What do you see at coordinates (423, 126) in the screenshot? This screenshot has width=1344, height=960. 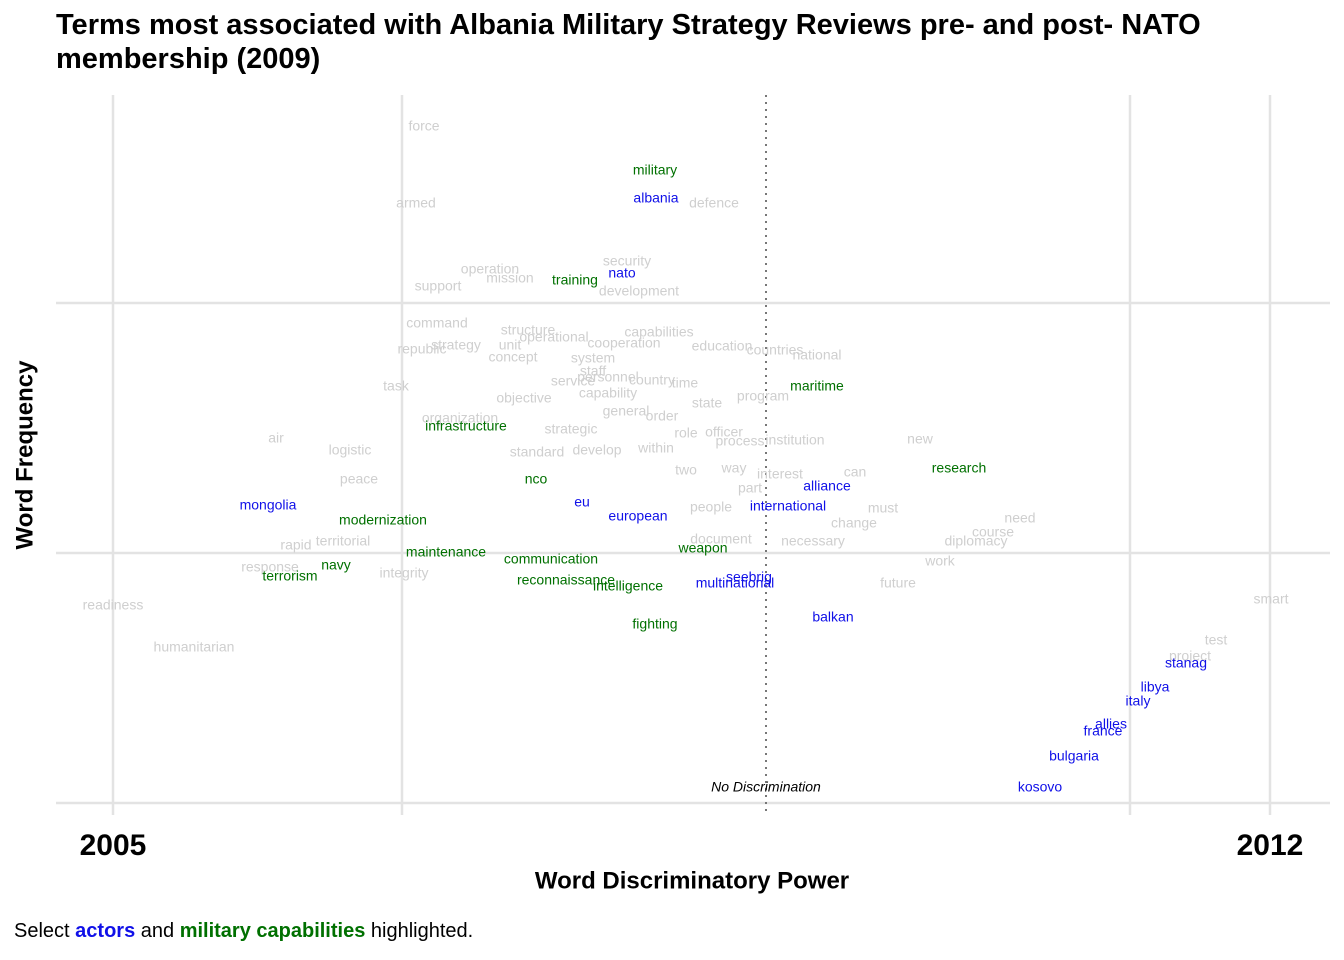 I see `word: force` at bounding box center [423, 126].